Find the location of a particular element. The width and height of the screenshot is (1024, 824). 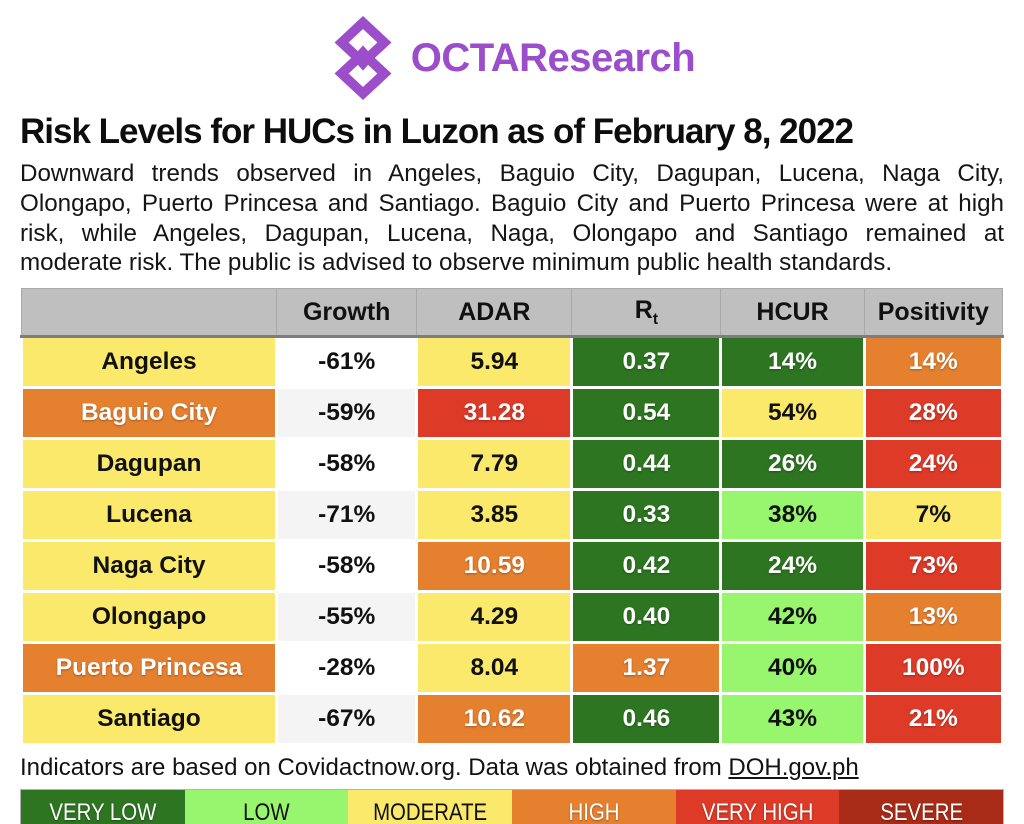

table-row: Baguio City -59% 31.28 0.54 54% 28% is located at coordinates (512, 413).